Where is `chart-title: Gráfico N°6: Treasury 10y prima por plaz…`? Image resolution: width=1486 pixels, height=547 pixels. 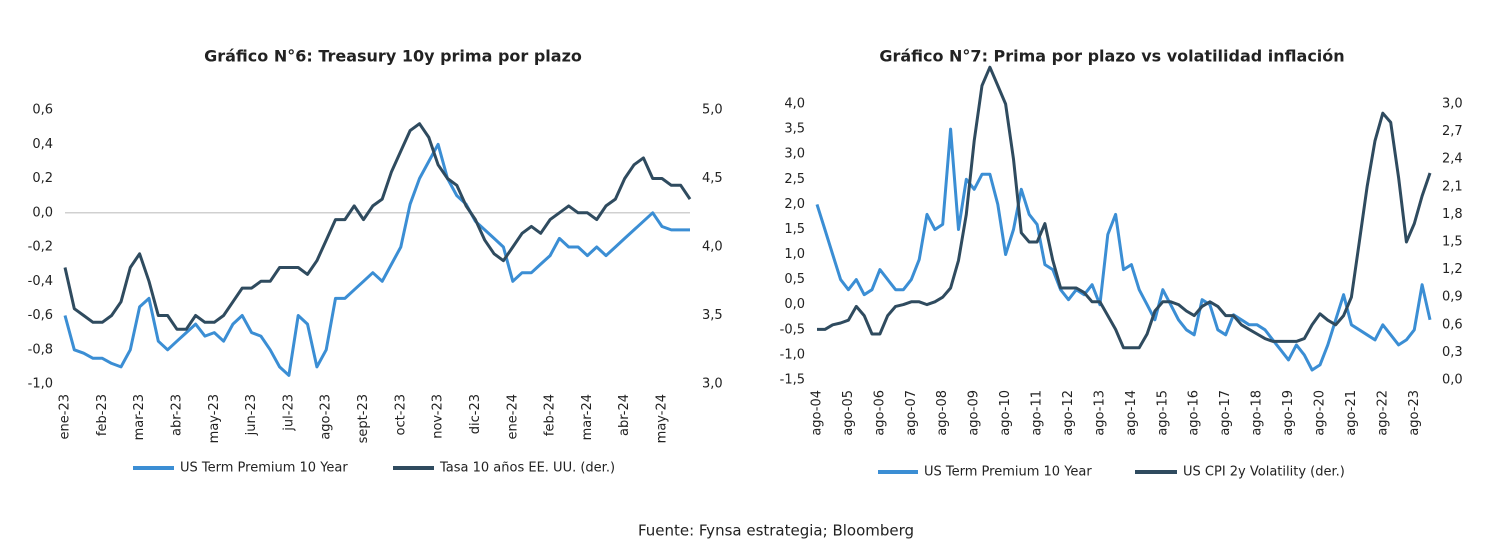
chart-title: Gráfico N°6: Treasury 10y prima por plaz… is located at coordinates (393, 56).